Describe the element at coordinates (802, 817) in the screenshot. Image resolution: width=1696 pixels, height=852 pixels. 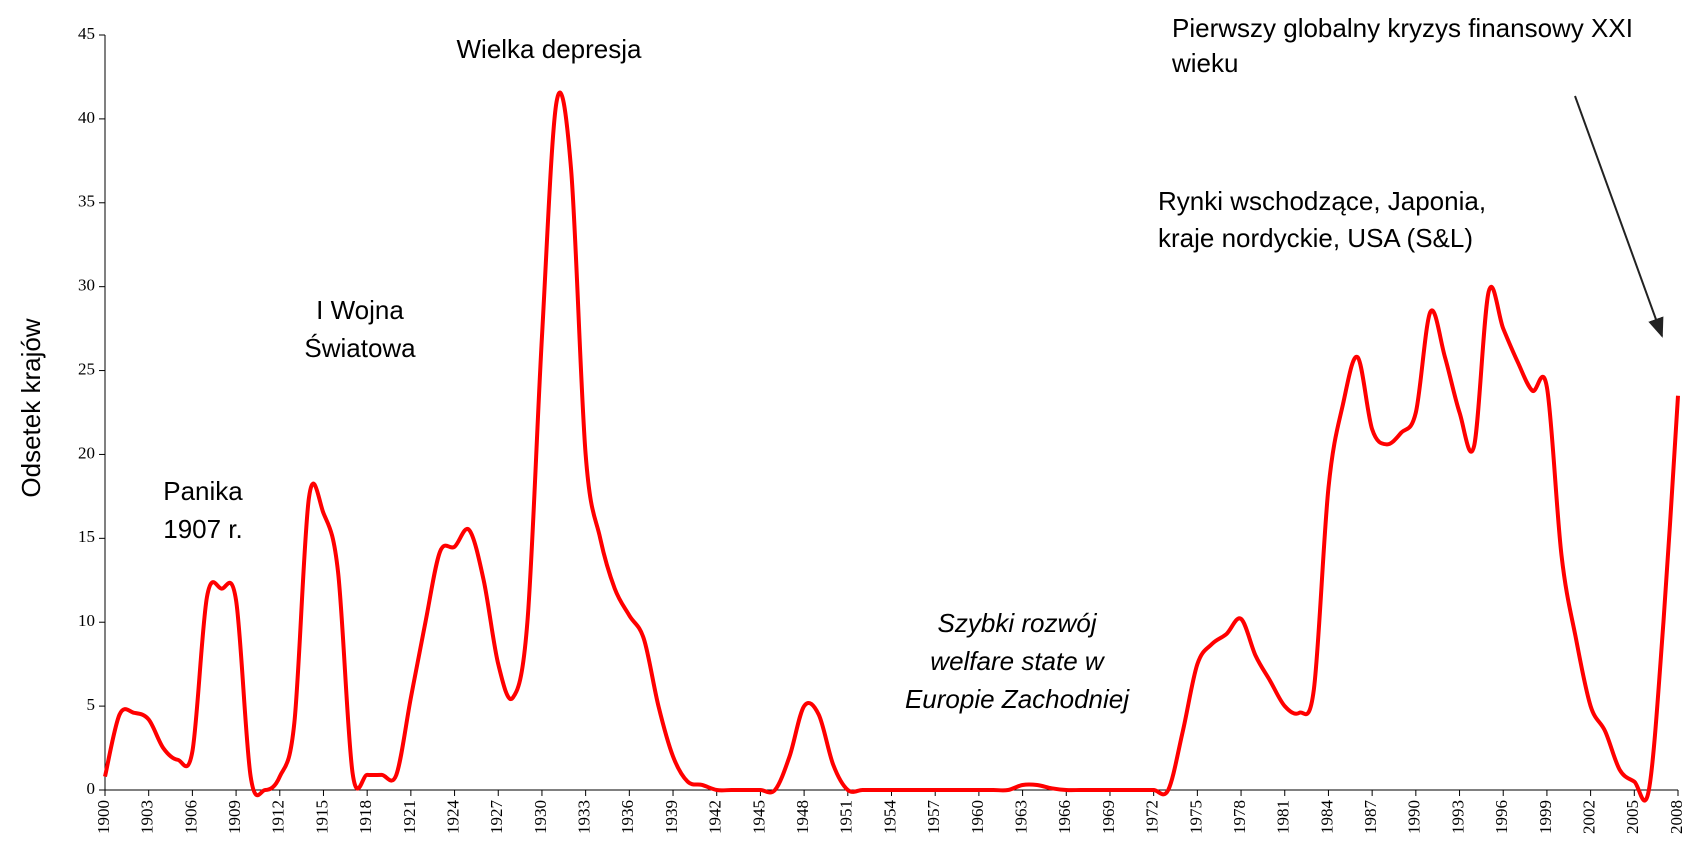
I see `x-tick-label: 1948` at that location.